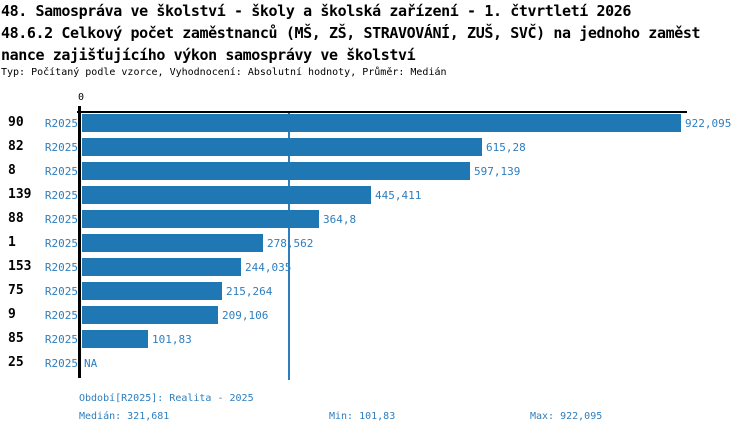  I want to click on footer-max-stat: Max: 922,095, so click(566, 416).